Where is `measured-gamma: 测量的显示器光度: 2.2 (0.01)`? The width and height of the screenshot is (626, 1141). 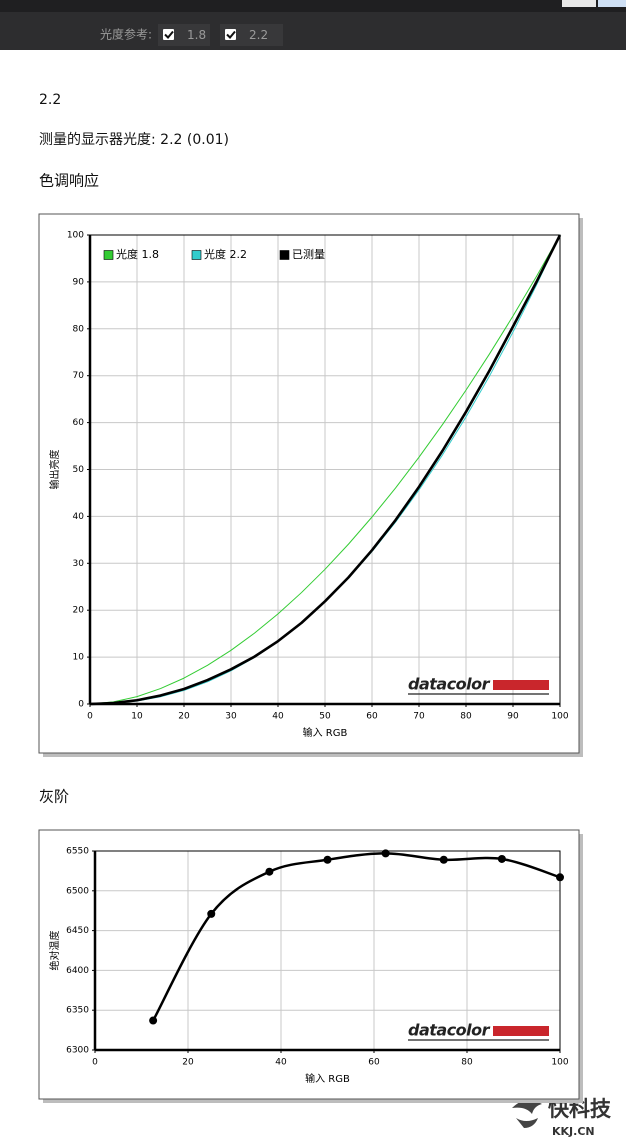
measured-gamma: 测量的显示器光度: 2.2 (0.01) is located at coordinates (134, 140).